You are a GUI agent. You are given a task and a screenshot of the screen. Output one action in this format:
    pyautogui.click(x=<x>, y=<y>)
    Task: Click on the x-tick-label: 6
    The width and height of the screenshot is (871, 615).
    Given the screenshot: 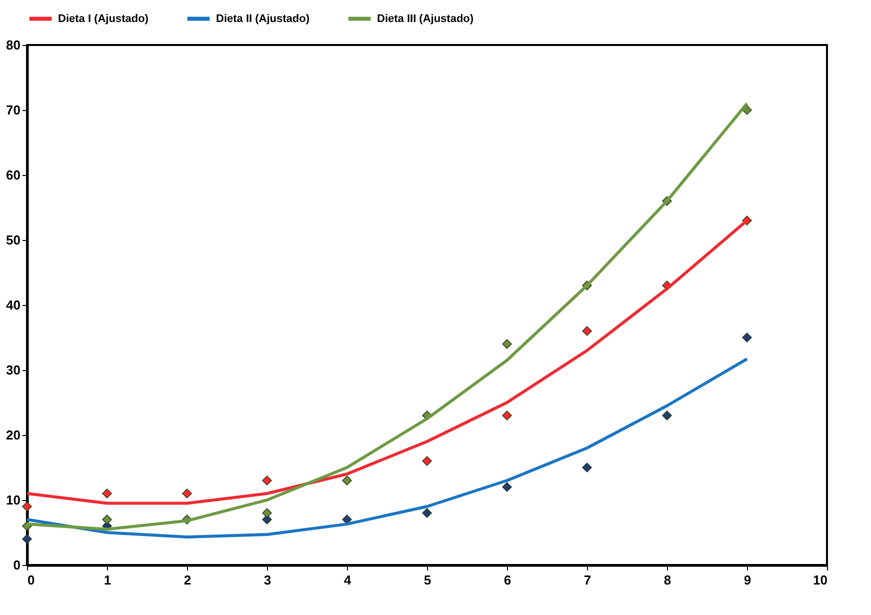 What is the action you would take?
    pyautogui.click(x=508, y=580)
    